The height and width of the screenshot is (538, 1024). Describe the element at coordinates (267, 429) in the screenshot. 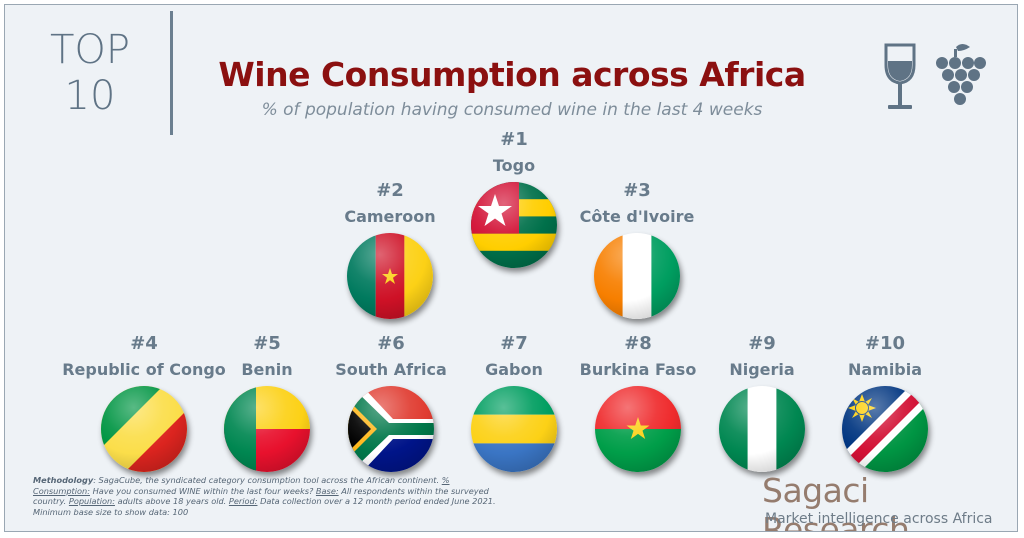

I see `benin-flag-icon` at that location.